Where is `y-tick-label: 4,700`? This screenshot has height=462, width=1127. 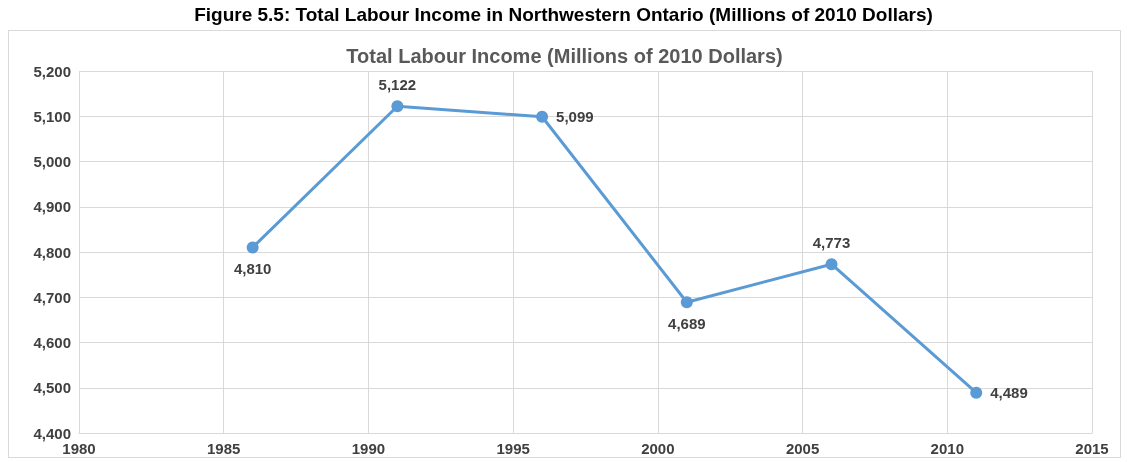
y-tick-label: 4,700 is located at coordinates (52, 297).